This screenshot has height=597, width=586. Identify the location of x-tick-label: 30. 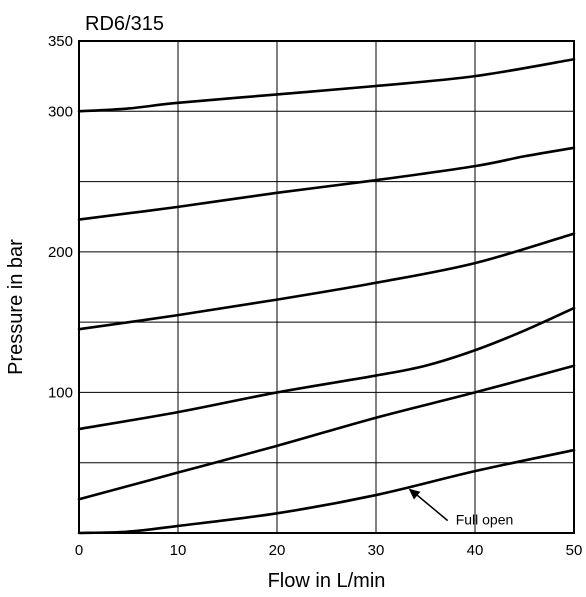
(376, 550).